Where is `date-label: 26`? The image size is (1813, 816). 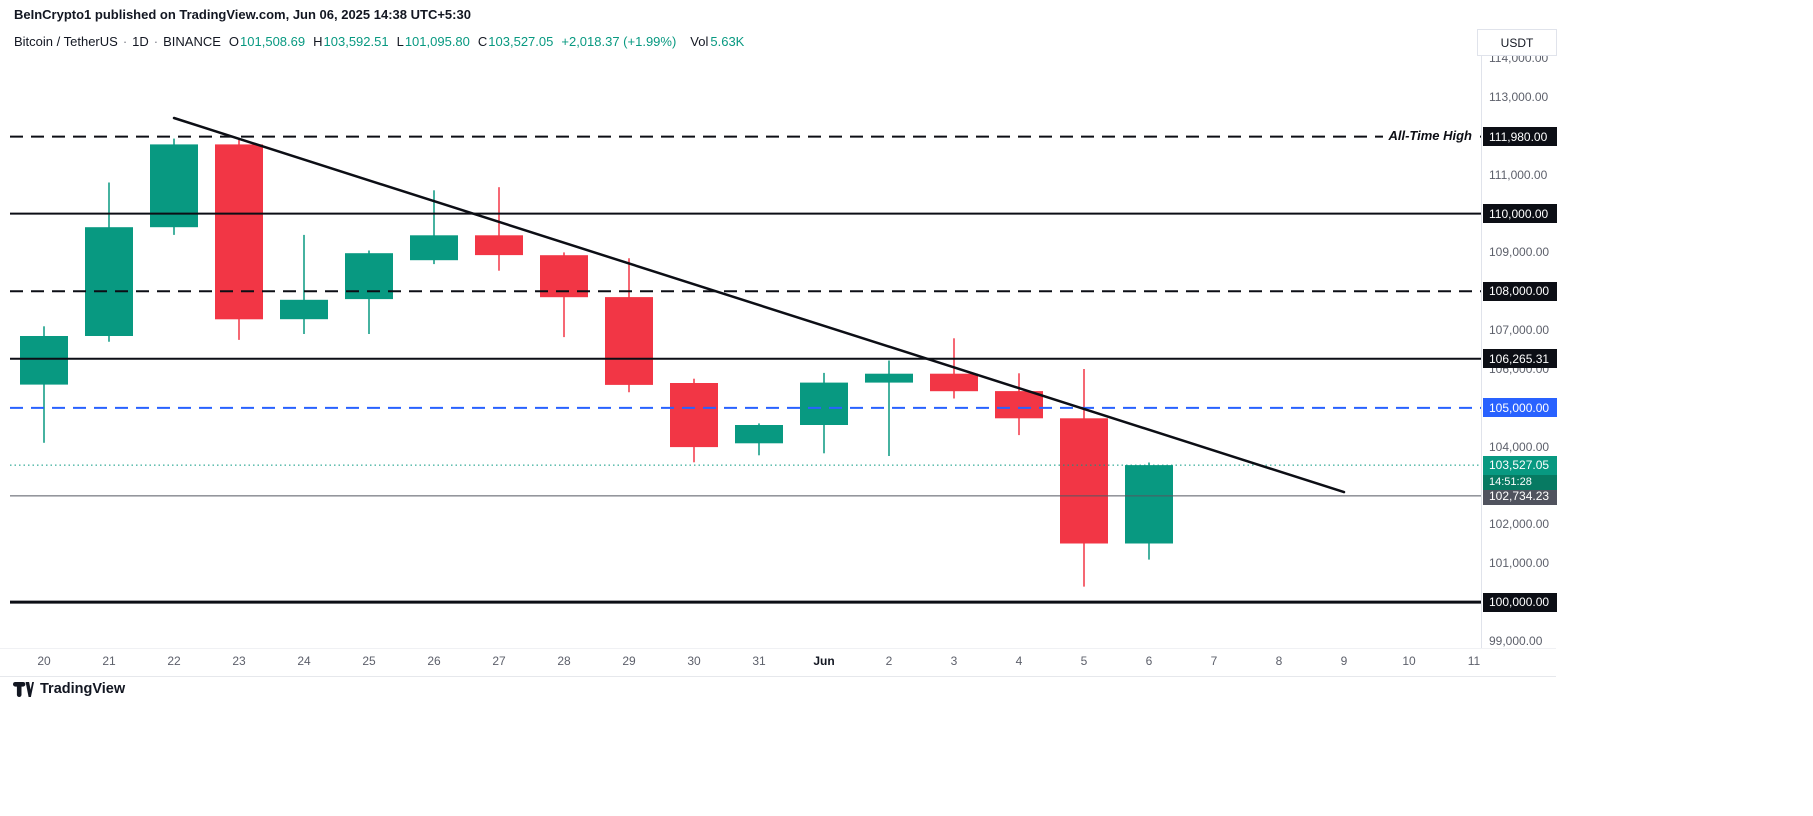
date-label: 26 is located at coordinates (434, 661).